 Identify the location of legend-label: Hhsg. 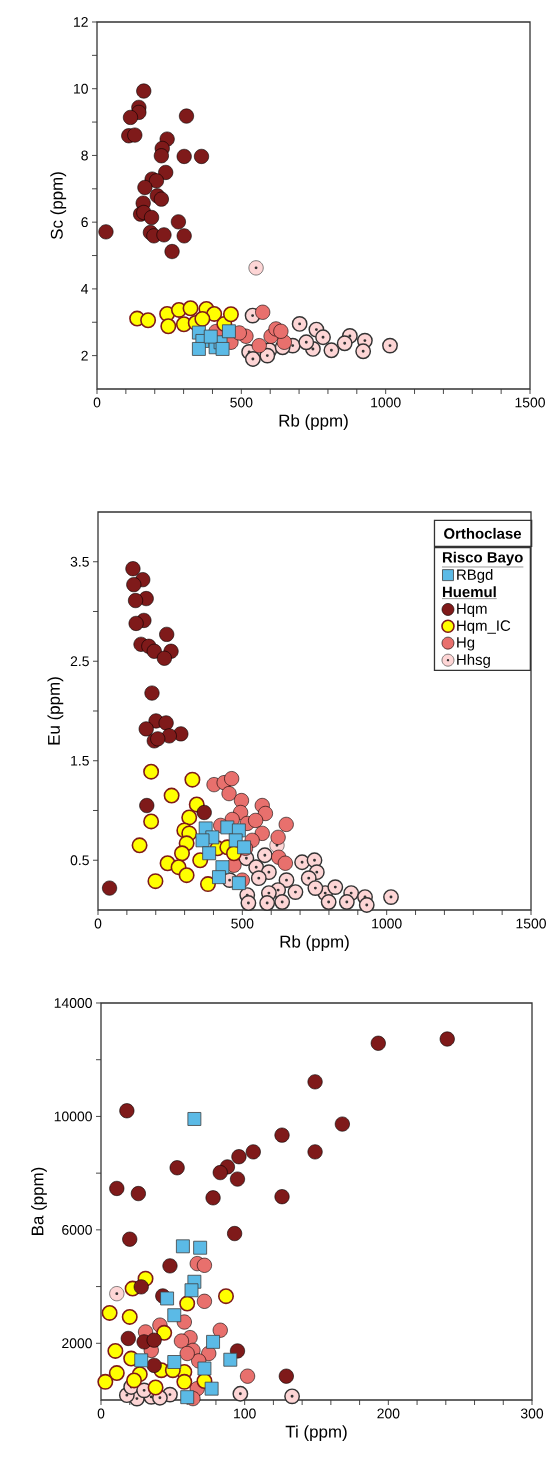
(473, 661).